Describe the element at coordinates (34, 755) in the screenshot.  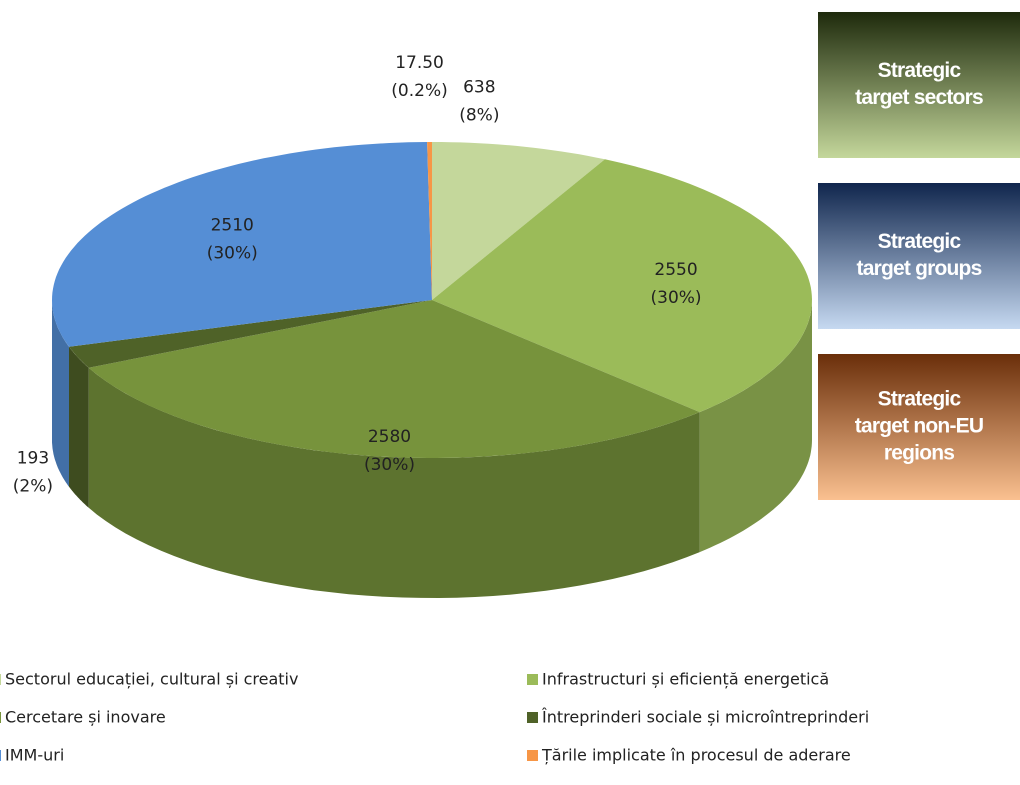
I see `legend-label: IMM-uri` at that location.